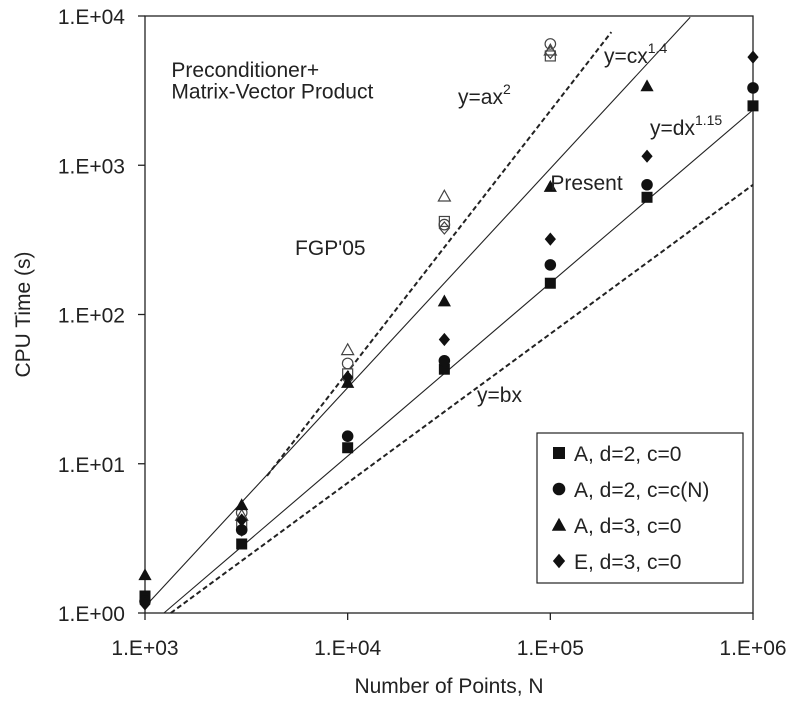  Describe the element at coordinates (686, 126) in the screenshot. I see `line-label-2: y=dx1.15` at that location.